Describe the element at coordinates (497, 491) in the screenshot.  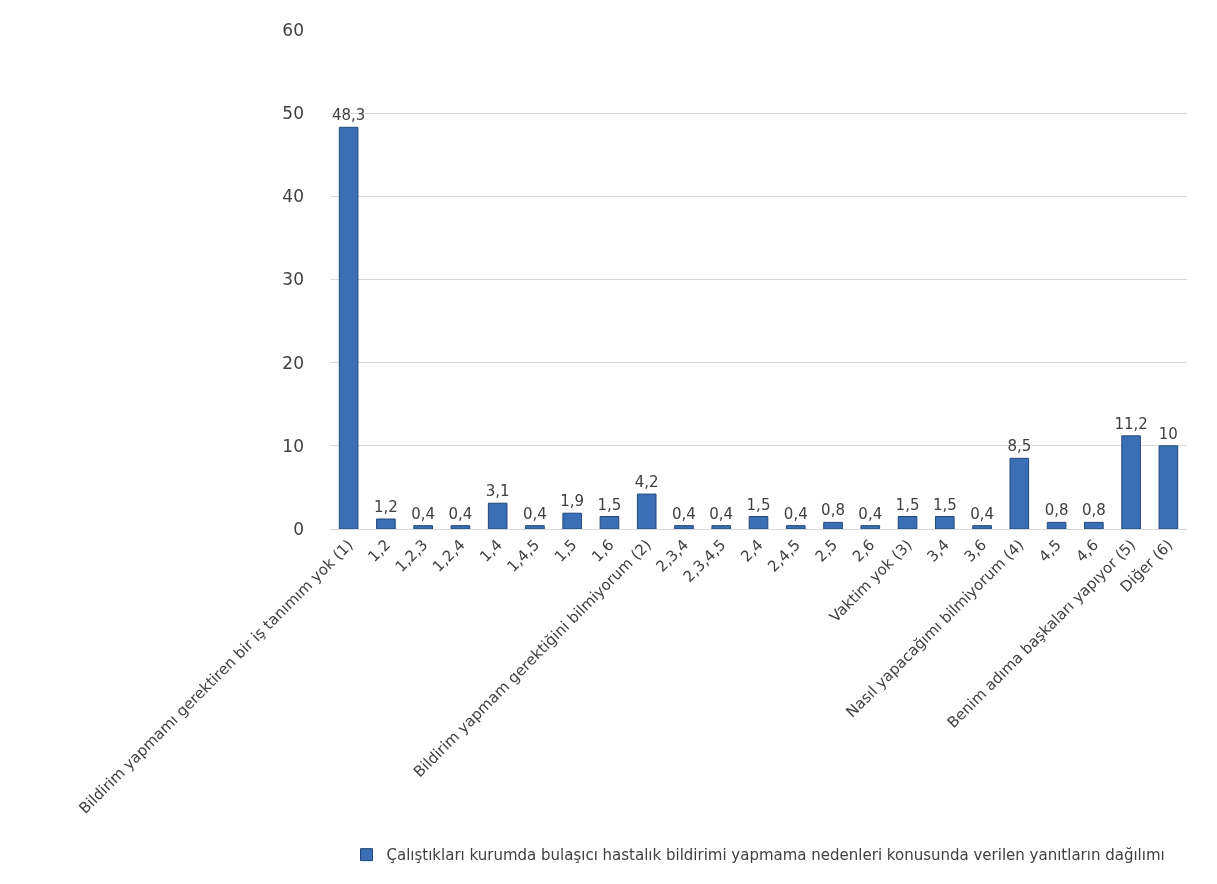
I see `data-label: 3,1` at that location.